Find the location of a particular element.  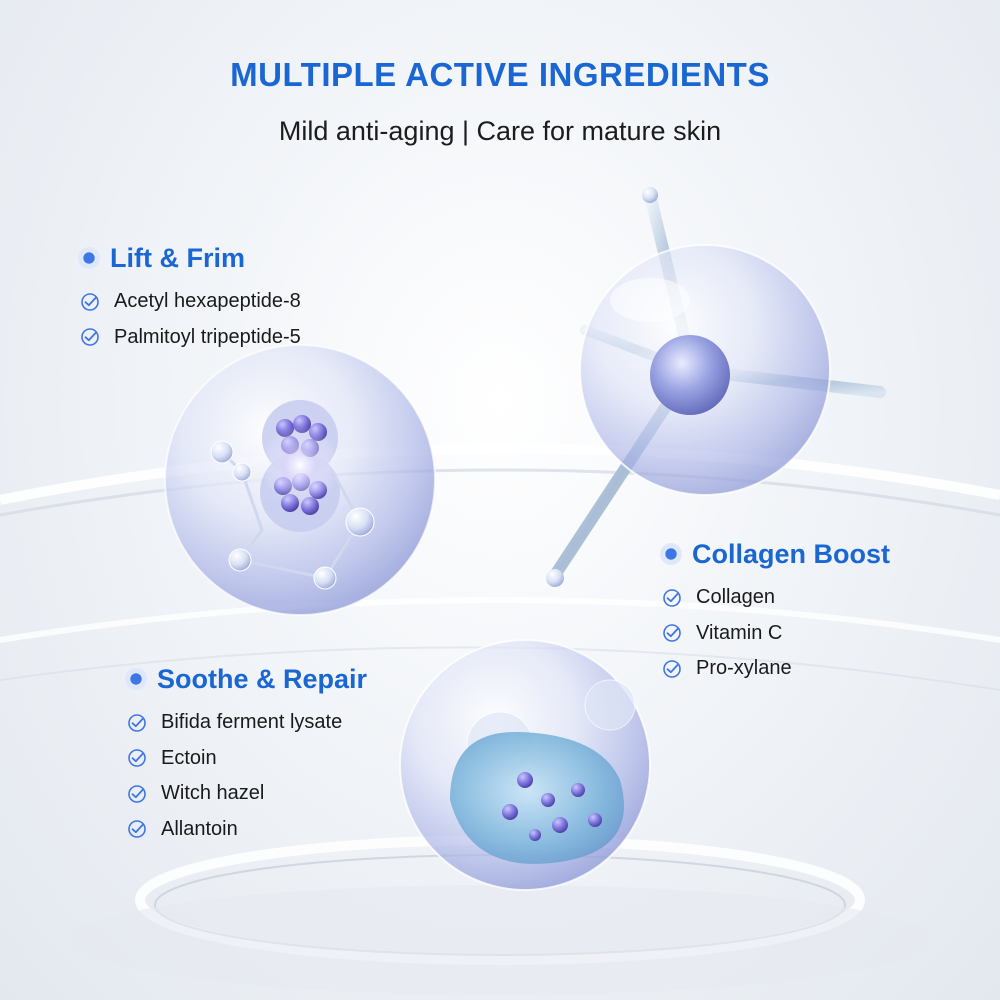

list-item: Allantoin is located at coordinates (246, 830).